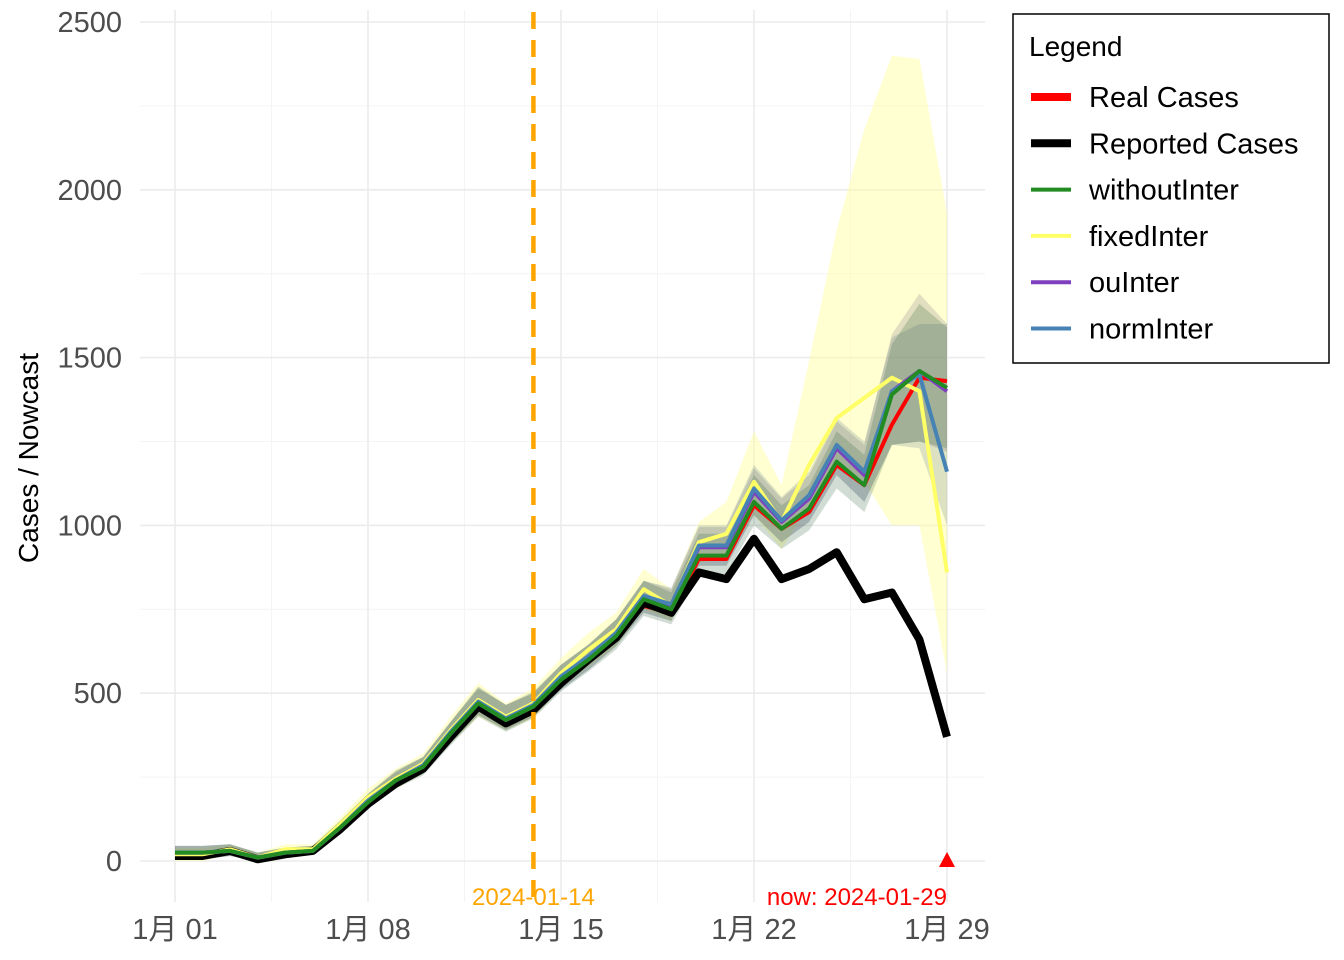  Describe the element at coordinates (946, 930) in the screenshot. I see `x-tick-label: 1月 29` at that location.